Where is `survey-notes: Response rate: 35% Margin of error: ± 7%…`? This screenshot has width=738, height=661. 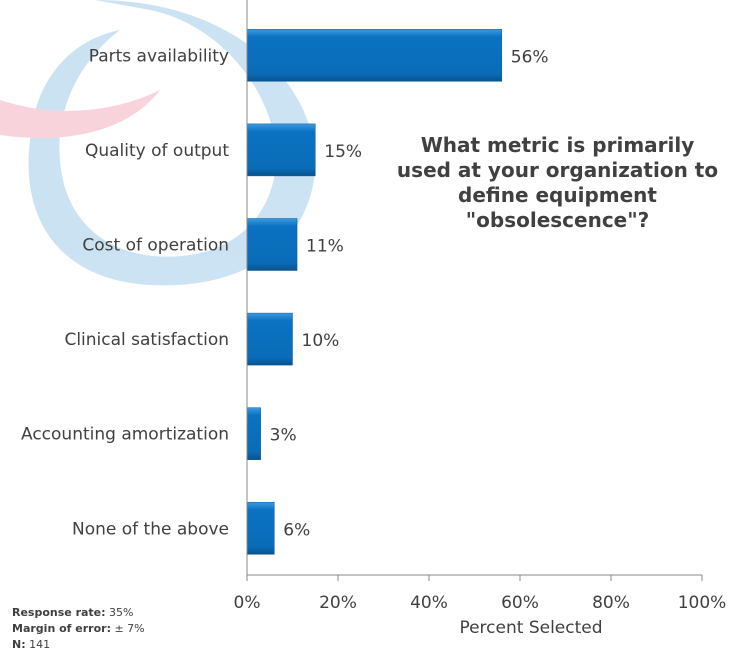 survey-notes: Response rate: 35% Margin of error: ± 7%… is located at coordinates (78, 629).